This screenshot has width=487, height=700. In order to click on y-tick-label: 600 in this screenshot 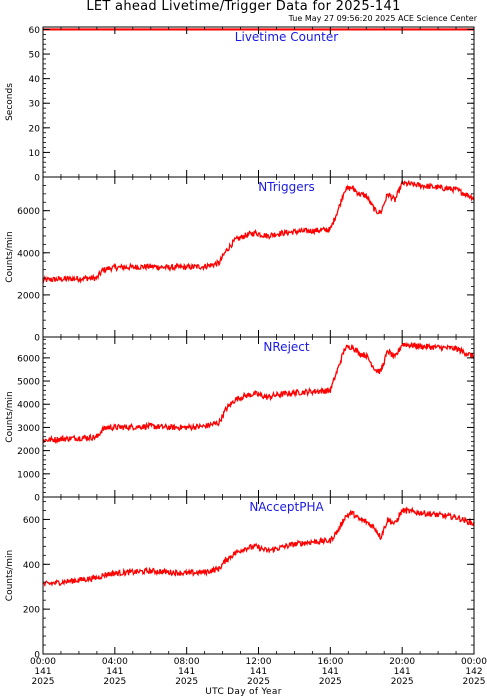, I will do `click(31, 521)`.